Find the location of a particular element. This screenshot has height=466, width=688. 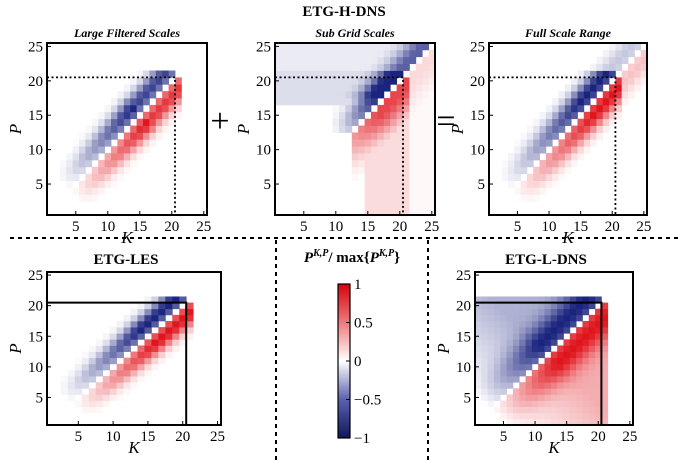

y-tick-label: 20 is located at coordinates (35, 82).